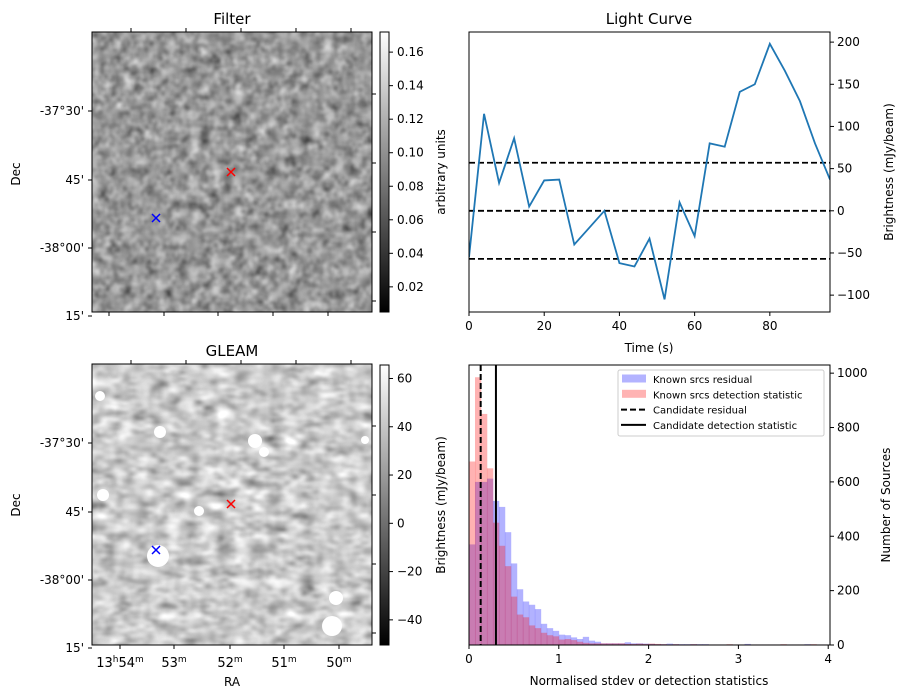 The width and height of the screenshot is (907, 699). What do you see at coordinates (848, 428) in the screenshot?
I see `y-tick-label: 800` at bounding box center [848, 428].